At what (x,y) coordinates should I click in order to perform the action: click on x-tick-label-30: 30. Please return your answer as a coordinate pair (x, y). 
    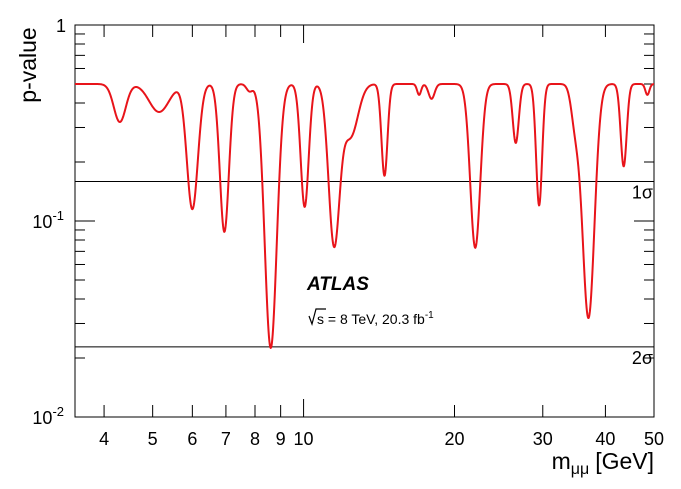
    Looking at the image, I should click on (543, 439).